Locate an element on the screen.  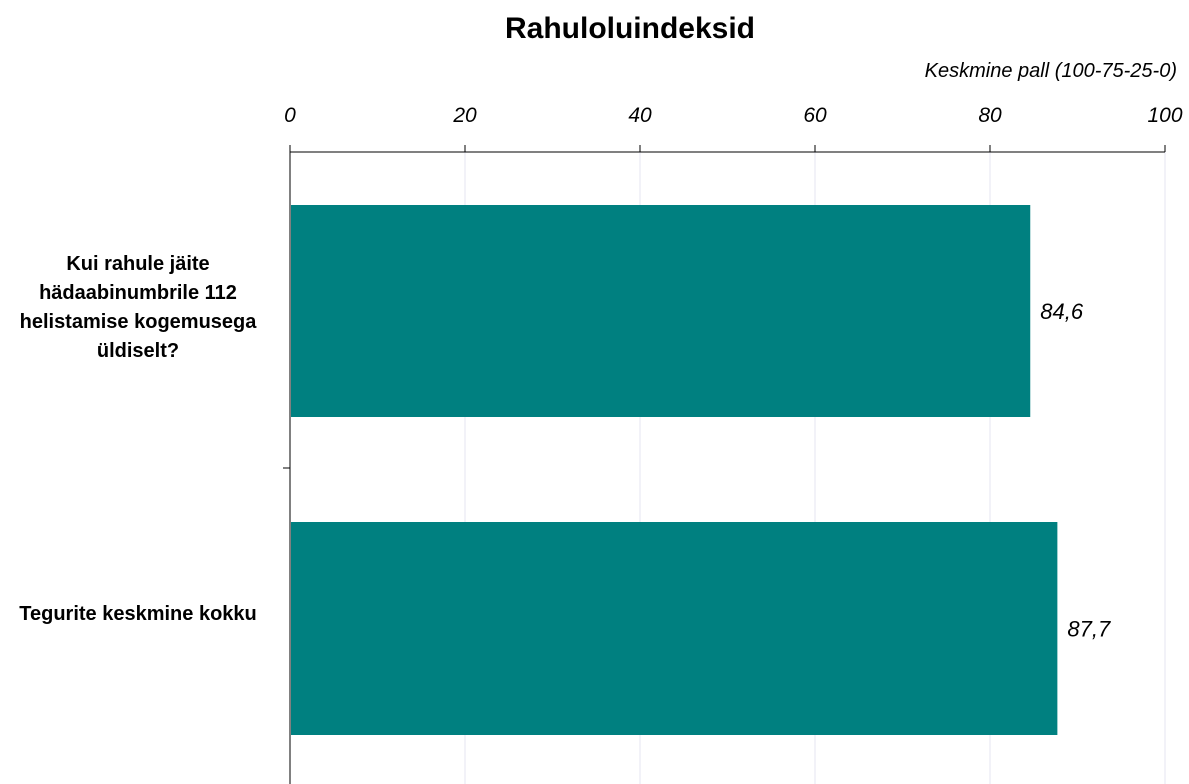
x-tick-label-60: 60 is located at coordinates (815, 115).